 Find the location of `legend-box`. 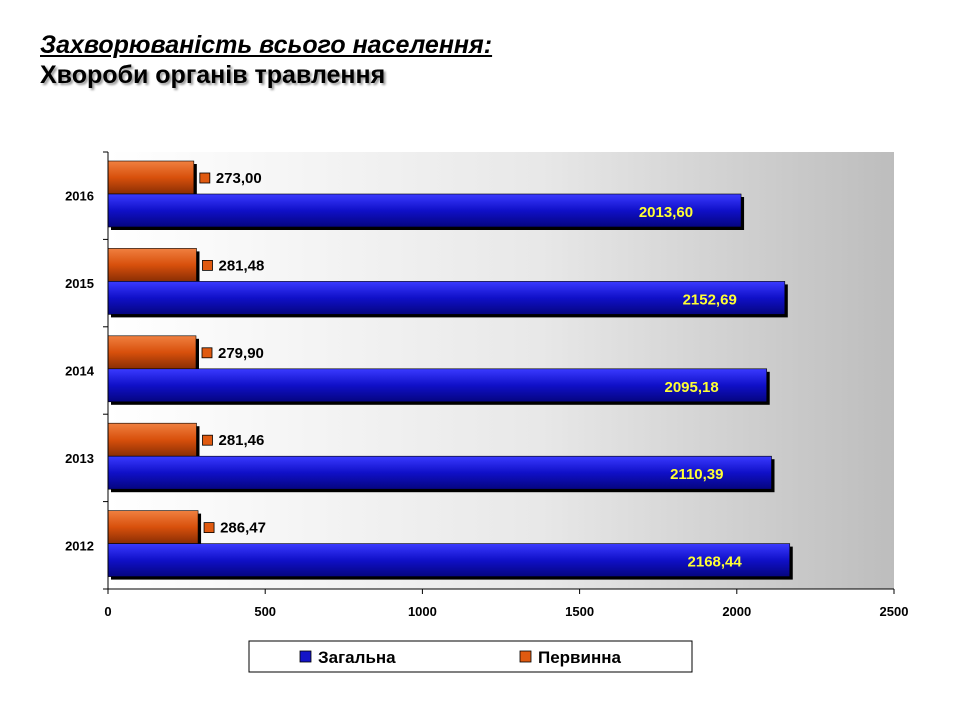

legend-box is located at coordinates (470, 656).